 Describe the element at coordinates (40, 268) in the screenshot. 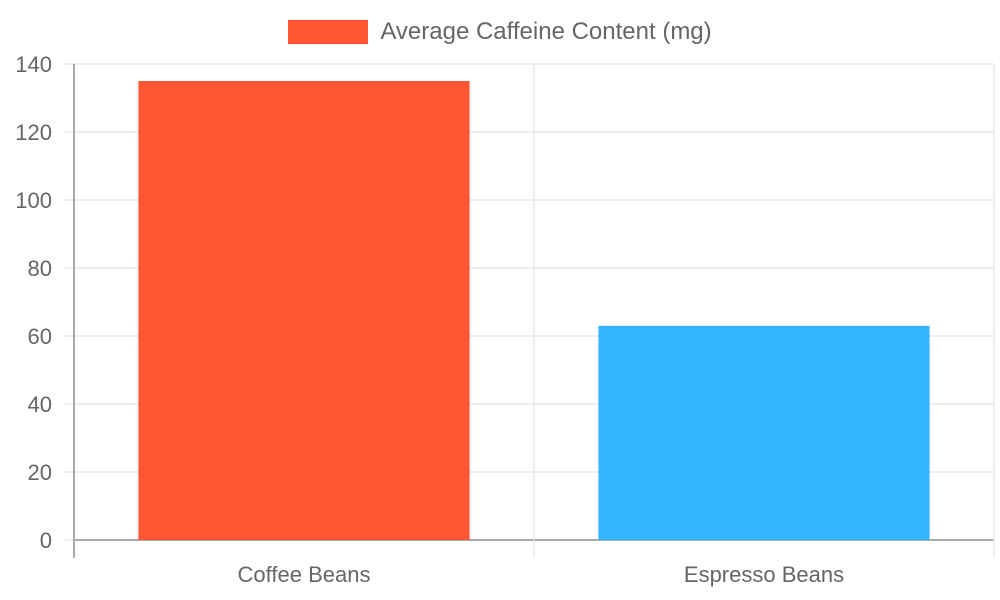

I see `y-tick-label: 80` at that location.